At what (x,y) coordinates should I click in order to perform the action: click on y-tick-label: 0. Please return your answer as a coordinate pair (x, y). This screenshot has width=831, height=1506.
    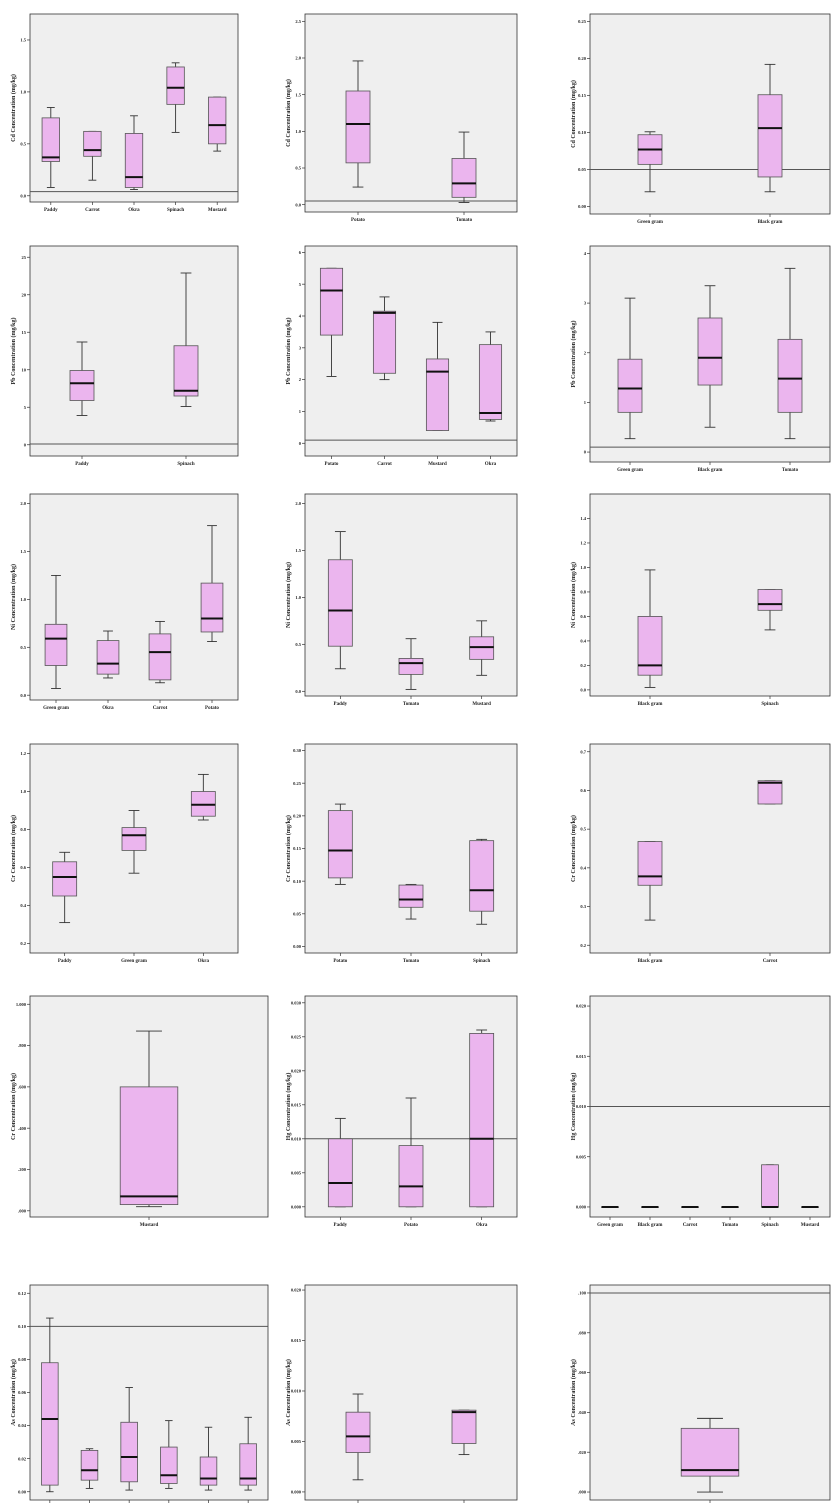
    Looking at the image, I should click on (300, 443).